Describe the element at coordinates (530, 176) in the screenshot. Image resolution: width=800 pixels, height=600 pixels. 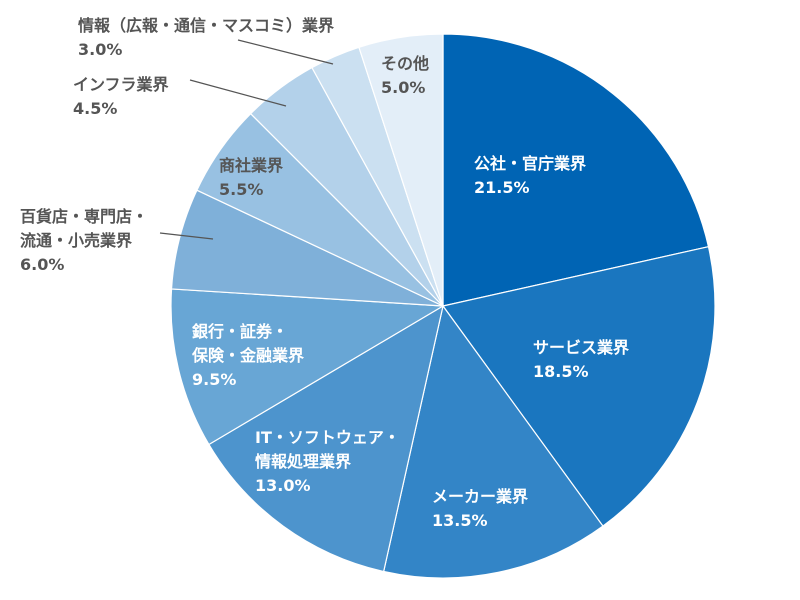
I see `slice-label: 公社・官庁業界 21.5%` at that location.